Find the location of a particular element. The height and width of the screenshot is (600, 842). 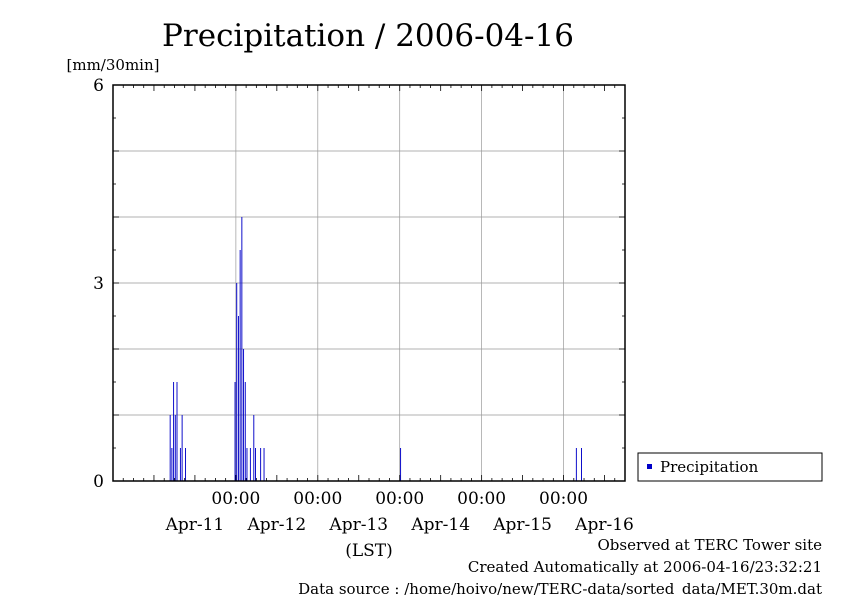

y-tick-label: 3 is located at coordinates (98, 284).